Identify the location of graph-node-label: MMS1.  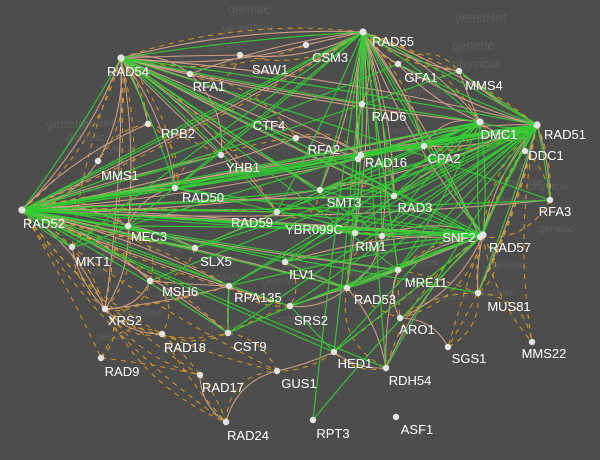
(120, 175).